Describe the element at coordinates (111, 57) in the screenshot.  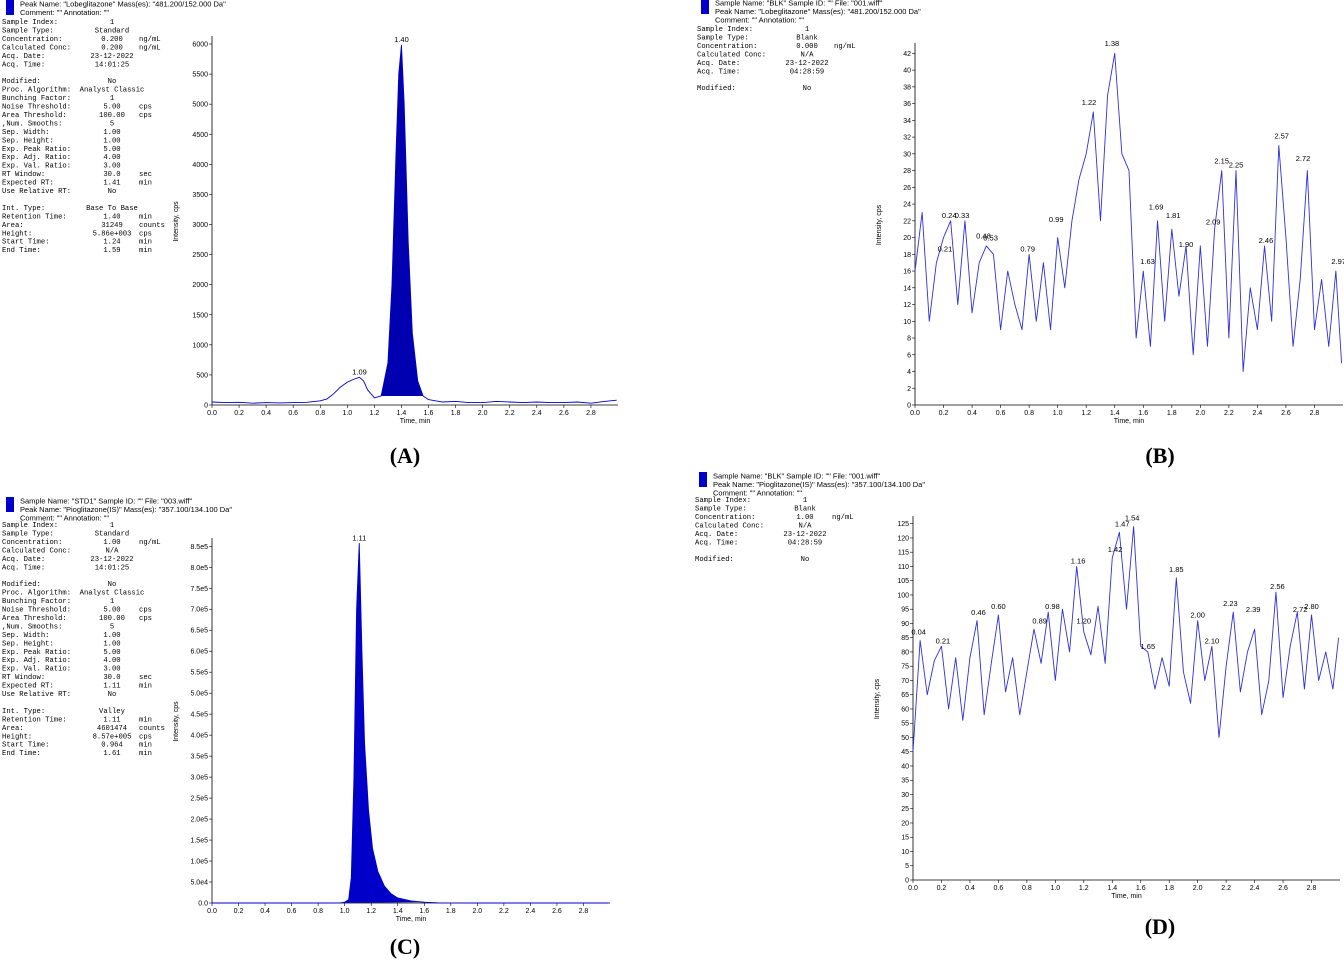
I see `info-value: 23-12-2022` at that location.